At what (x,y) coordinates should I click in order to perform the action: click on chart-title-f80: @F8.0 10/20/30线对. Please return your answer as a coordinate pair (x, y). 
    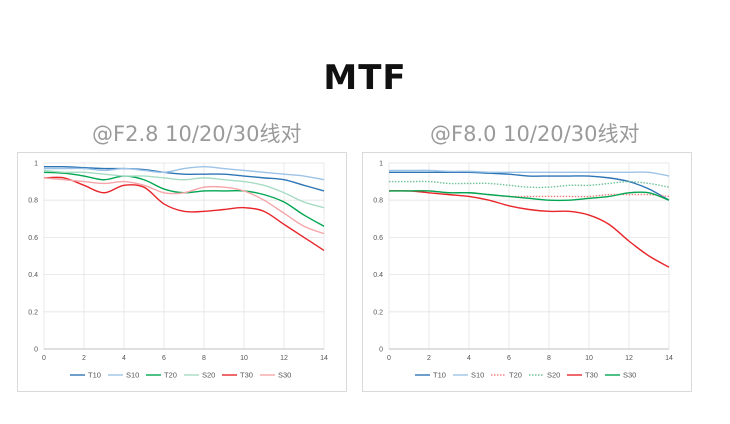
    Looking at the image, I should click on (535, 134).